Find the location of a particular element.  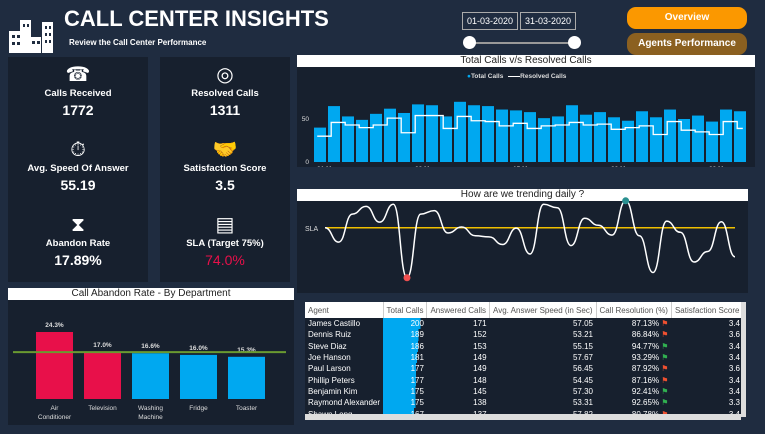

satisfaction-score: 3.4 is located at coordinates (734, 324).